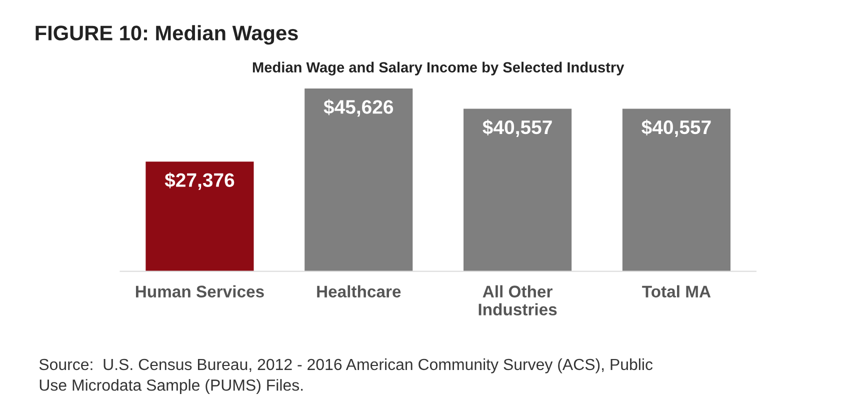 The height and width of the screenshot is (402, 859). Describe the element at coordinates (438, 69) in the screenshot. I see `chart-subtitle: Median Wage and Salary Income by Selected Industry` at that location.